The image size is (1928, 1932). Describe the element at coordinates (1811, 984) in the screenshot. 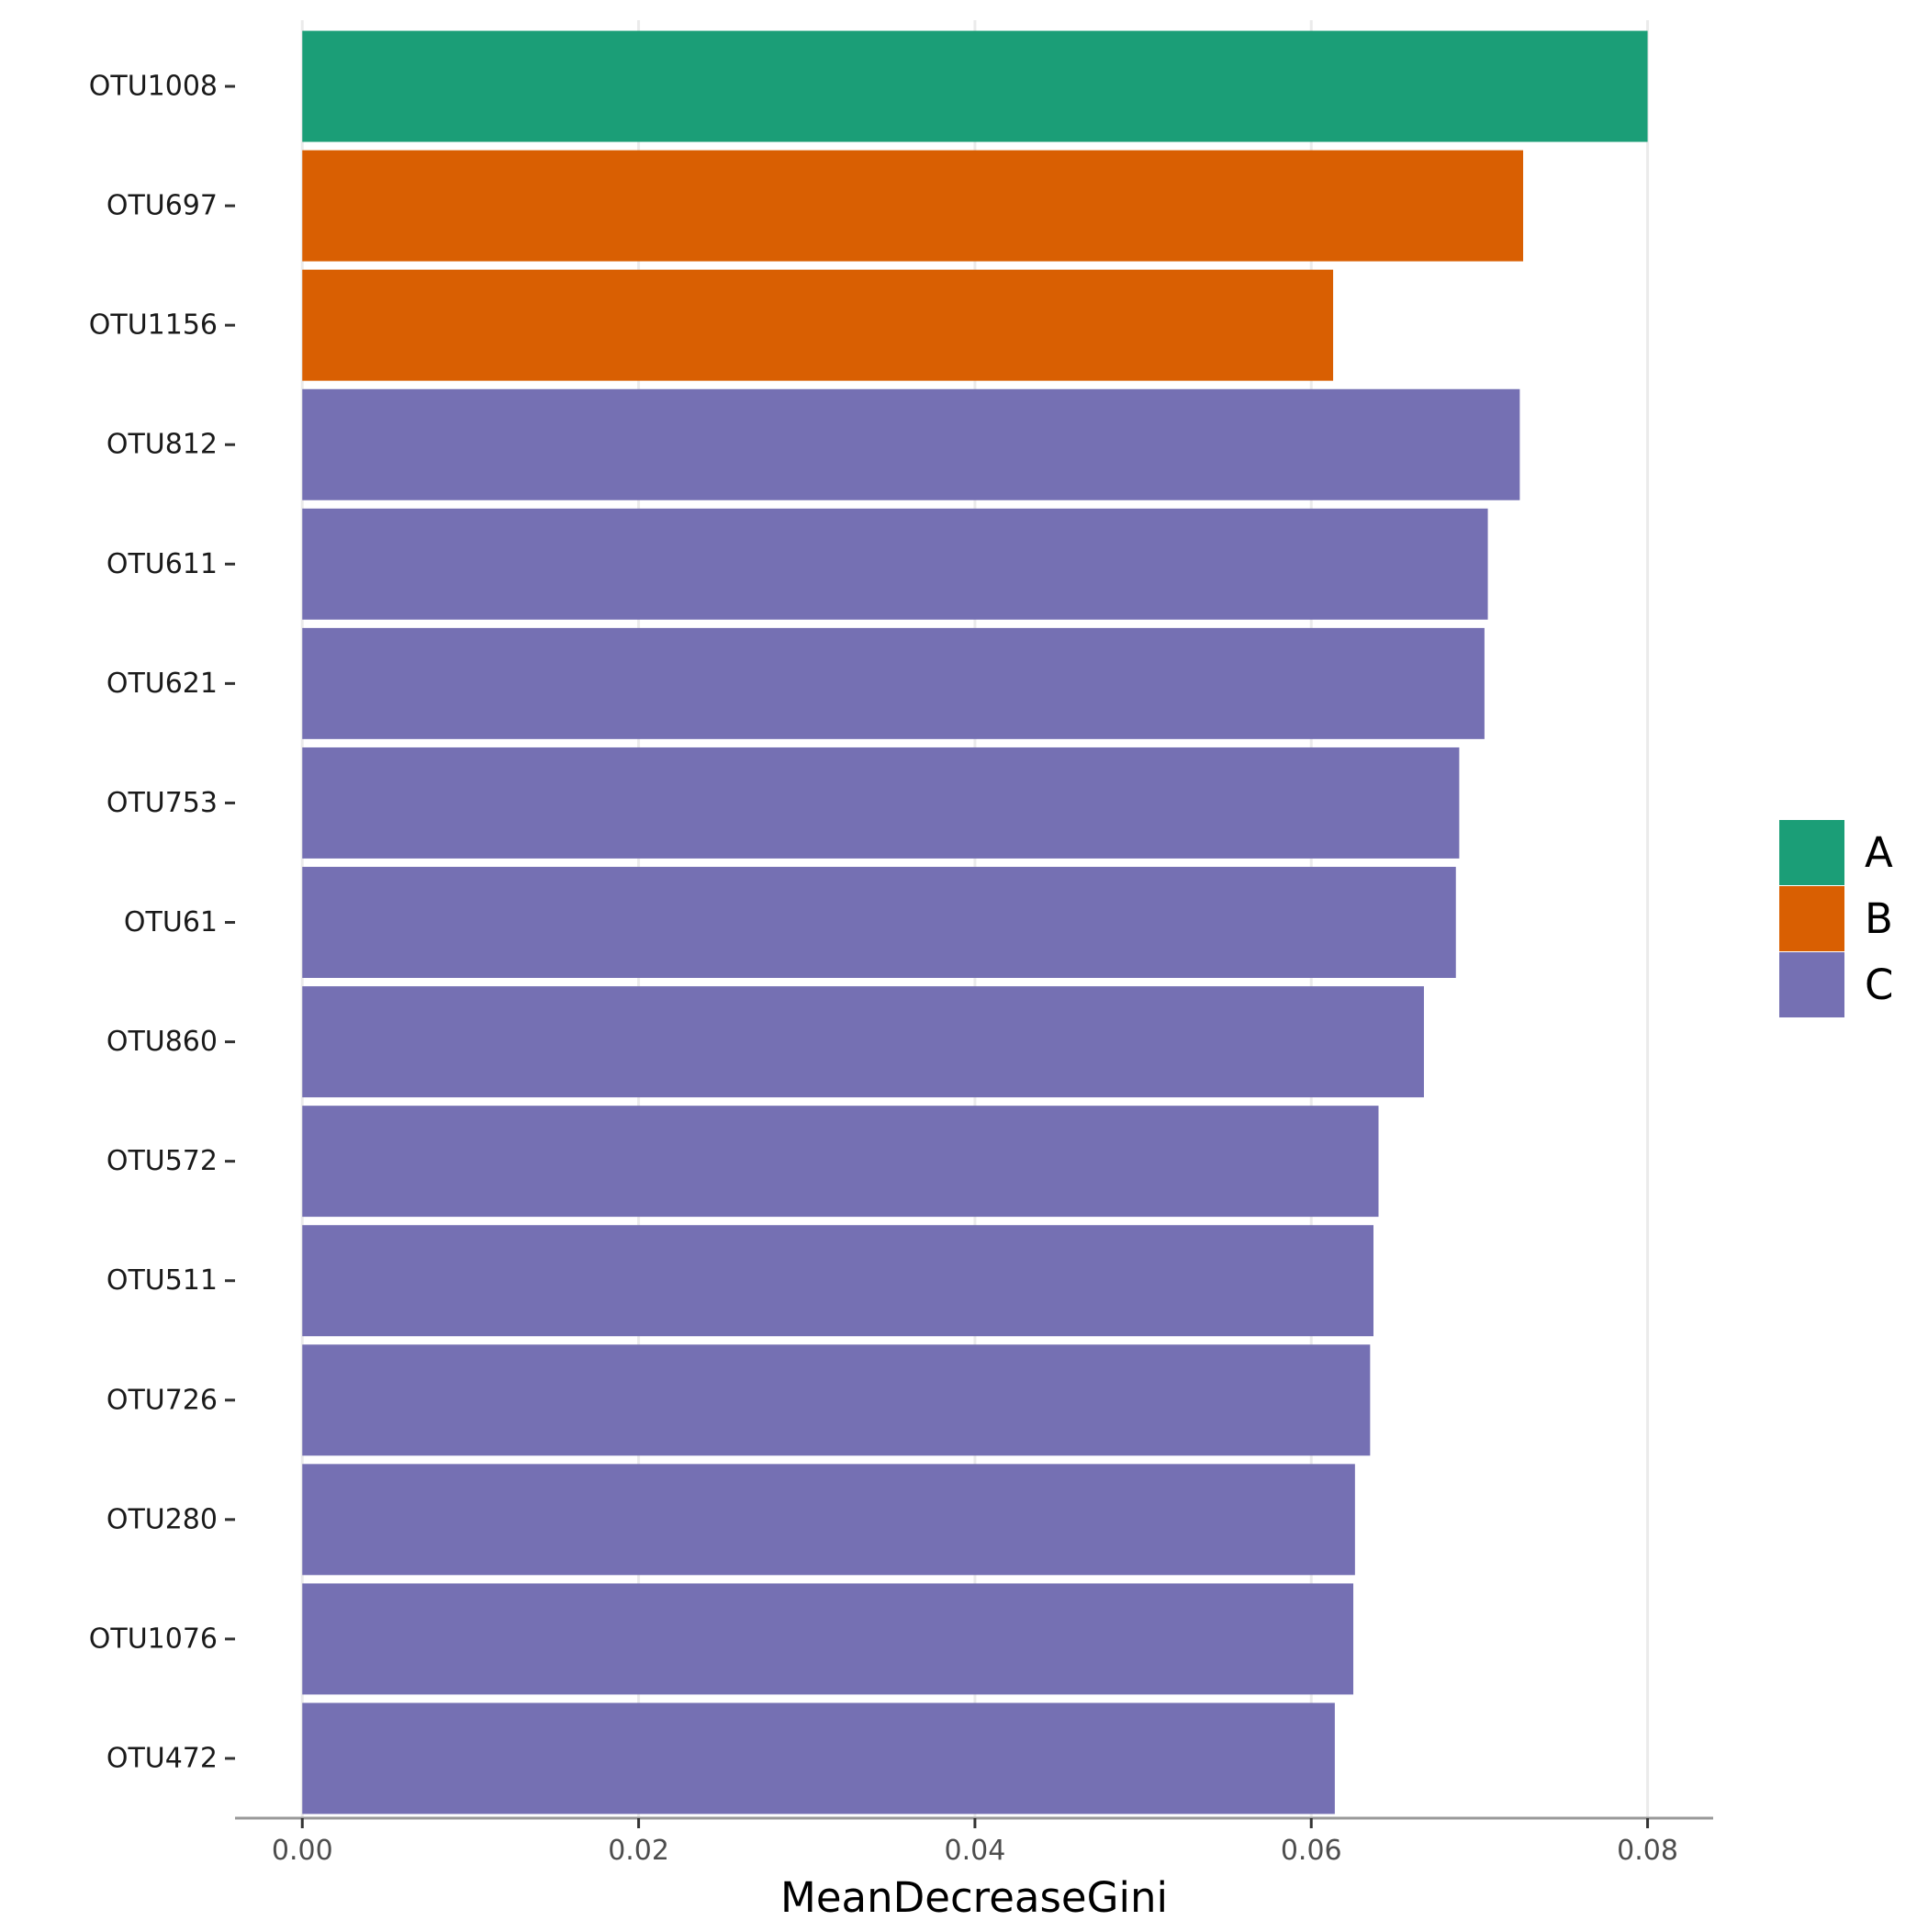

I see `legend-swatch-c` at that location.